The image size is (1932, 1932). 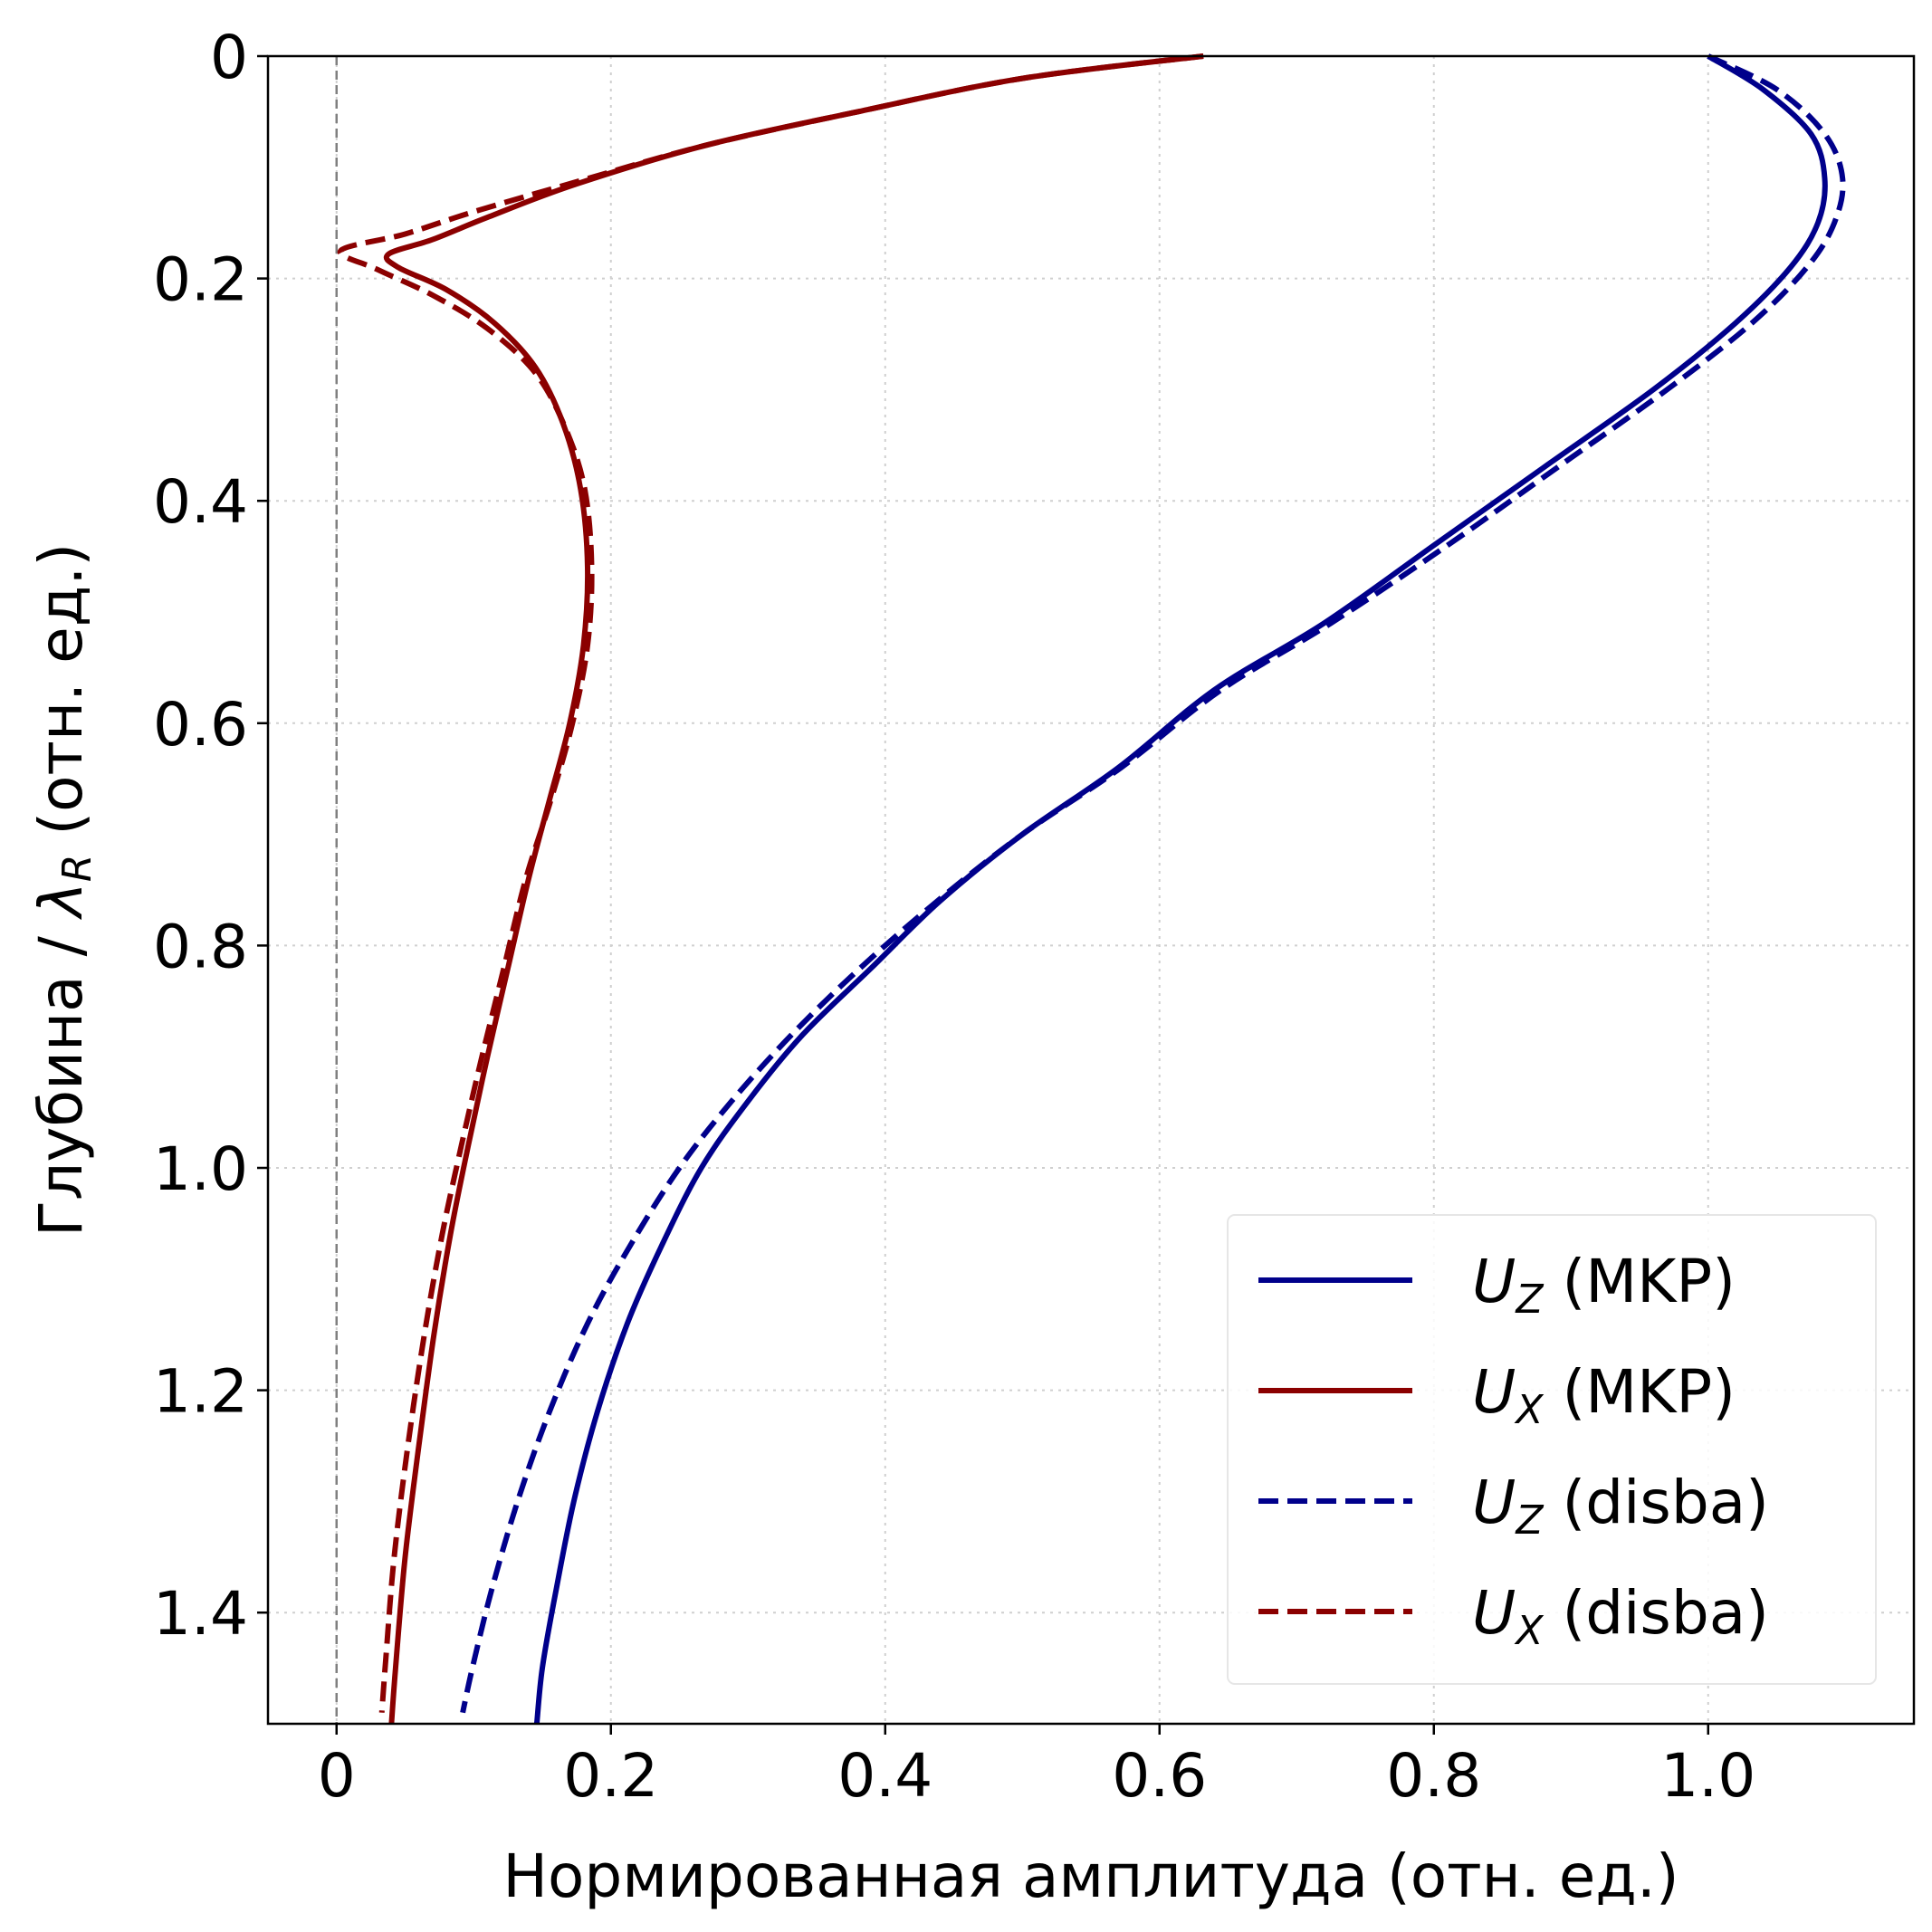 What do you see at coordinates (61, 1077) in the screenshot?
I see `y-axis-label-text: Глубина /` at bounding box center [61, 1077].